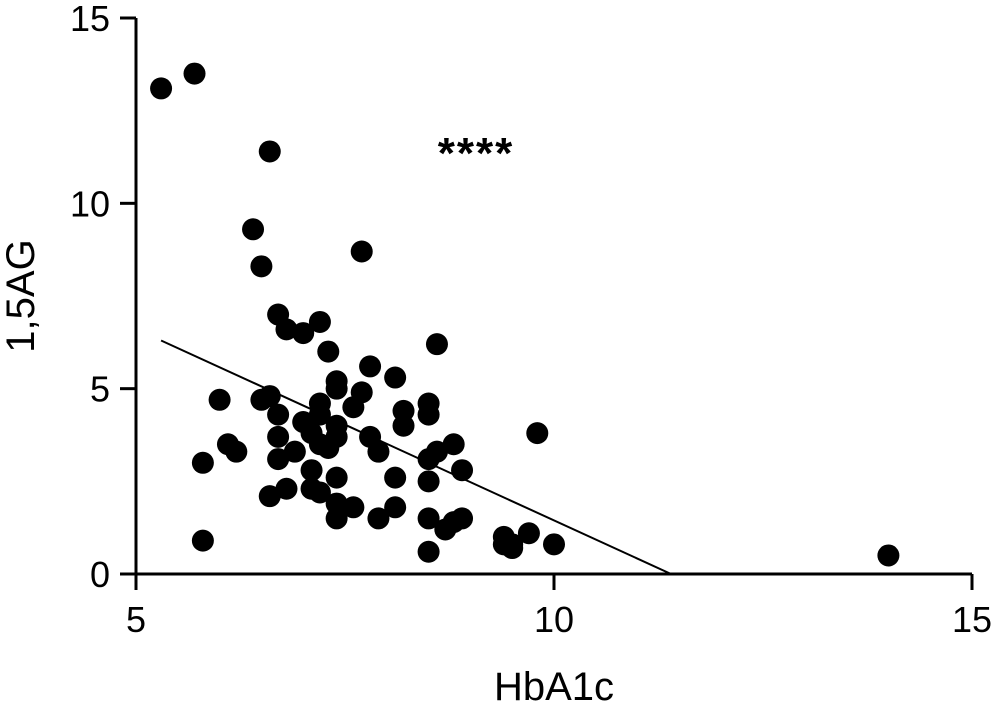 Image resolution: width=992 pixels, height=708 pixels. Describe the element at coordinates (21, 295) in the screenshot. I see `y-axis-title: 1,5AG` at that location.